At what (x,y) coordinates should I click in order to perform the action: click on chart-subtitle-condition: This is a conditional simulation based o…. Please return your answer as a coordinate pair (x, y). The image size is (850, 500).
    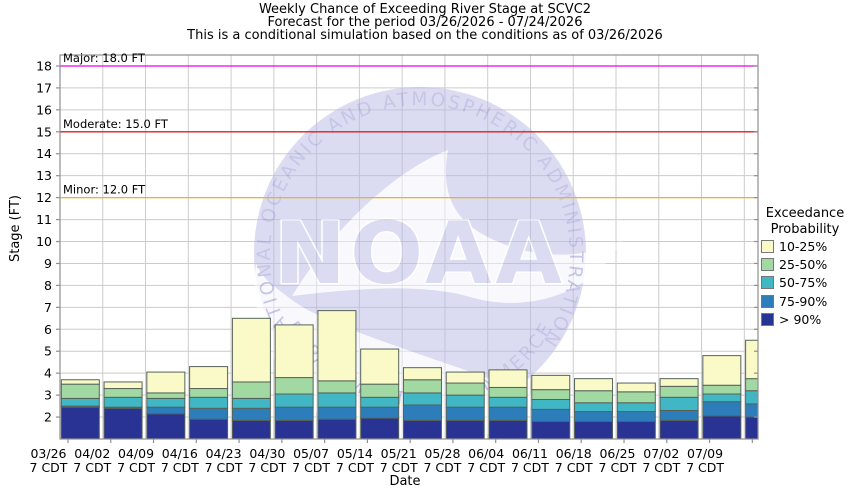
    Looking at the image, I should click on (425, 35).